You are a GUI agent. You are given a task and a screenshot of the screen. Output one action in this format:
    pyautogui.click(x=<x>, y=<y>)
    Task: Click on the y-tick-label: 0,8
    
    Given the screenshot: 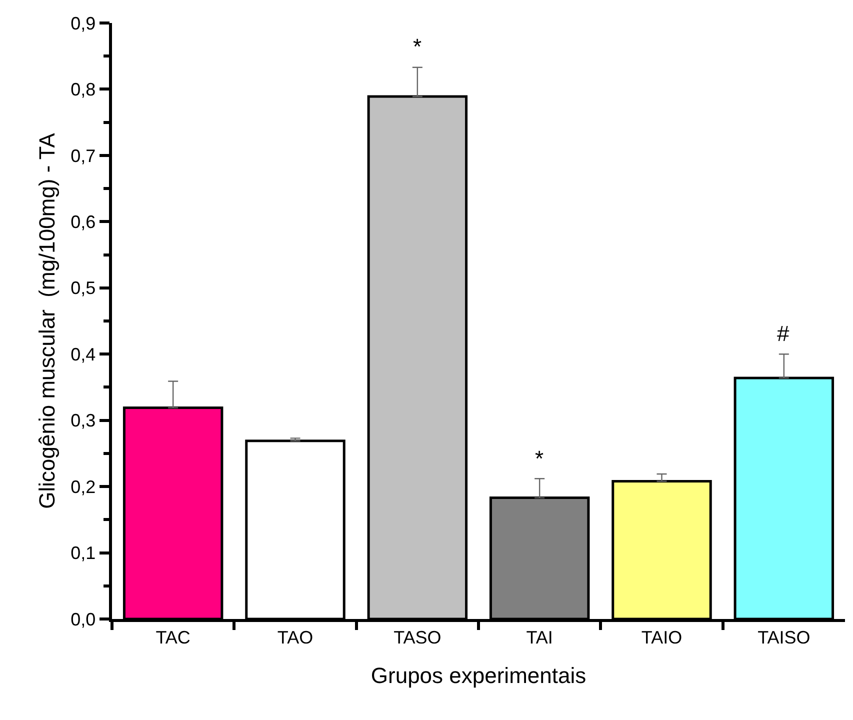 What is the action you would take?
    pyautogui.click(x=83, y=90)
    